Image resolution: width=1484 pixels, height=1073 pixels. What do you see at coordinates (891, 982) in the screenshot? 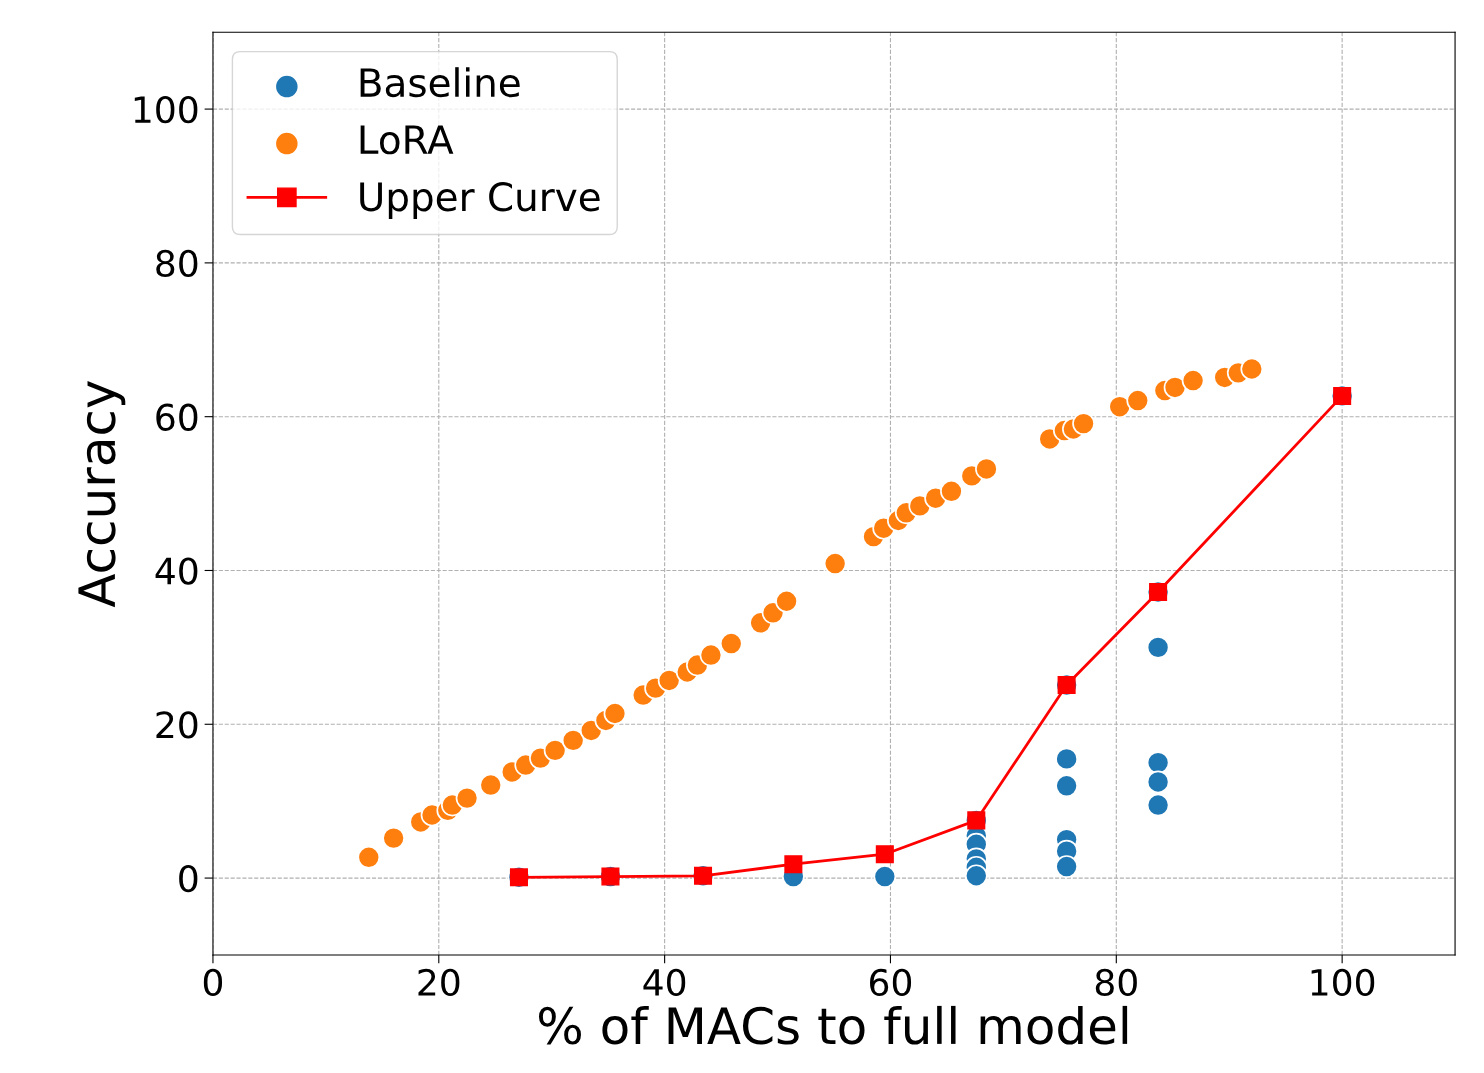
I see `x-tick-label: 60` at bounding box center [891, 982].